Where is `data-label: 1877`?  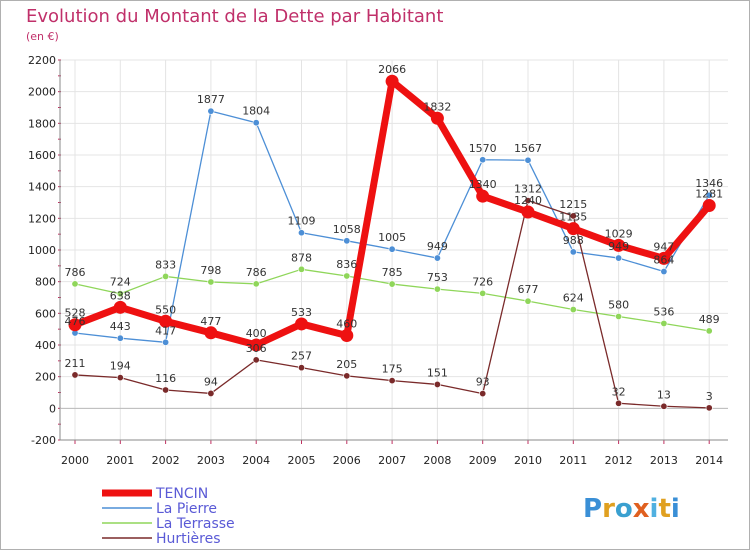
data-label: 1877 is located at coordinates (211, 99).